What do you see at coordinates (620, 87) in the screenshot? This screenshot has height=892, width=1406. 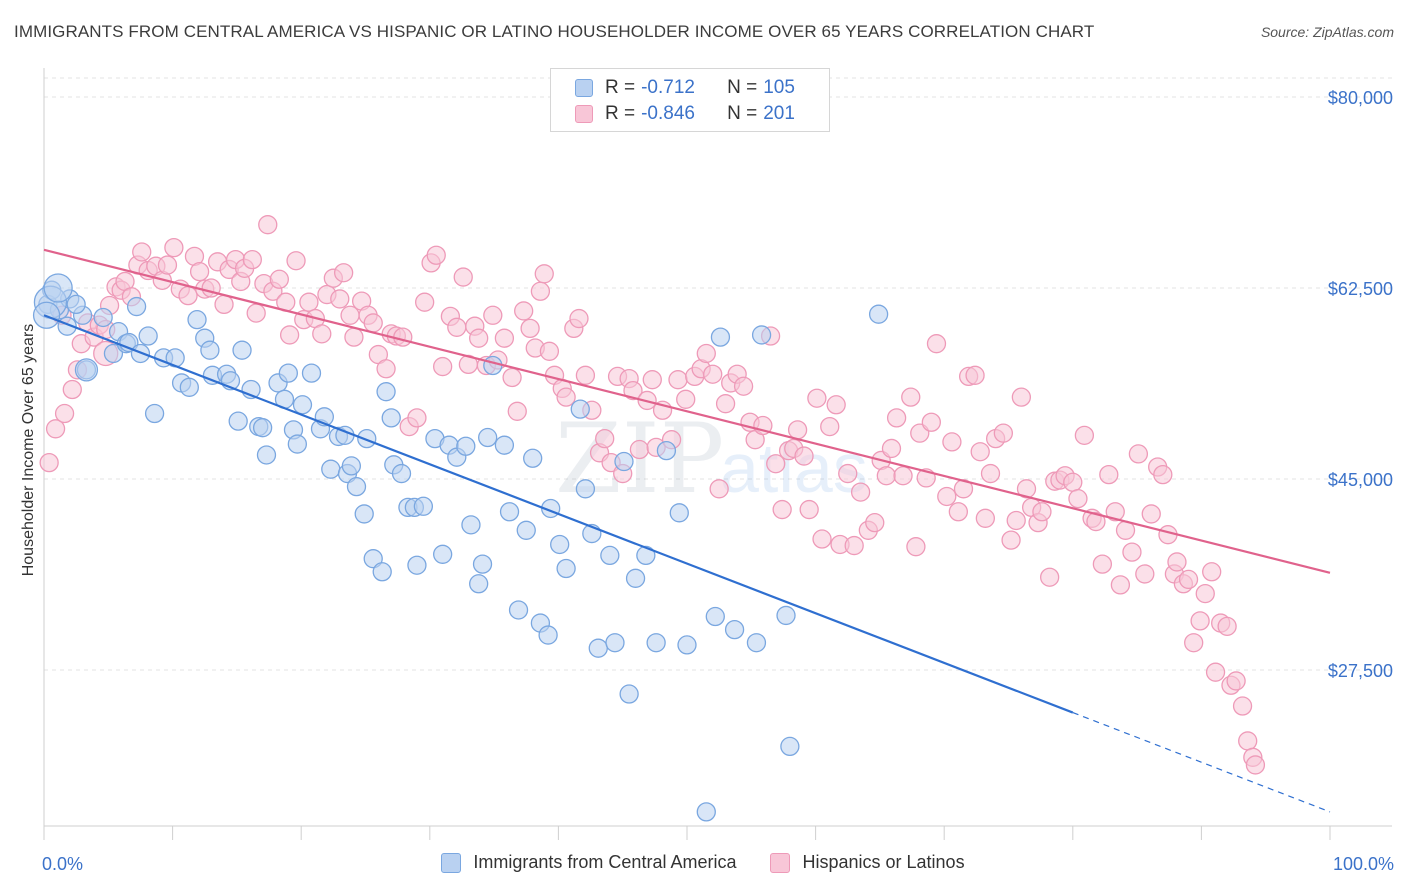 I see `legend-r-label: R =` at bounding box center [620, 87].